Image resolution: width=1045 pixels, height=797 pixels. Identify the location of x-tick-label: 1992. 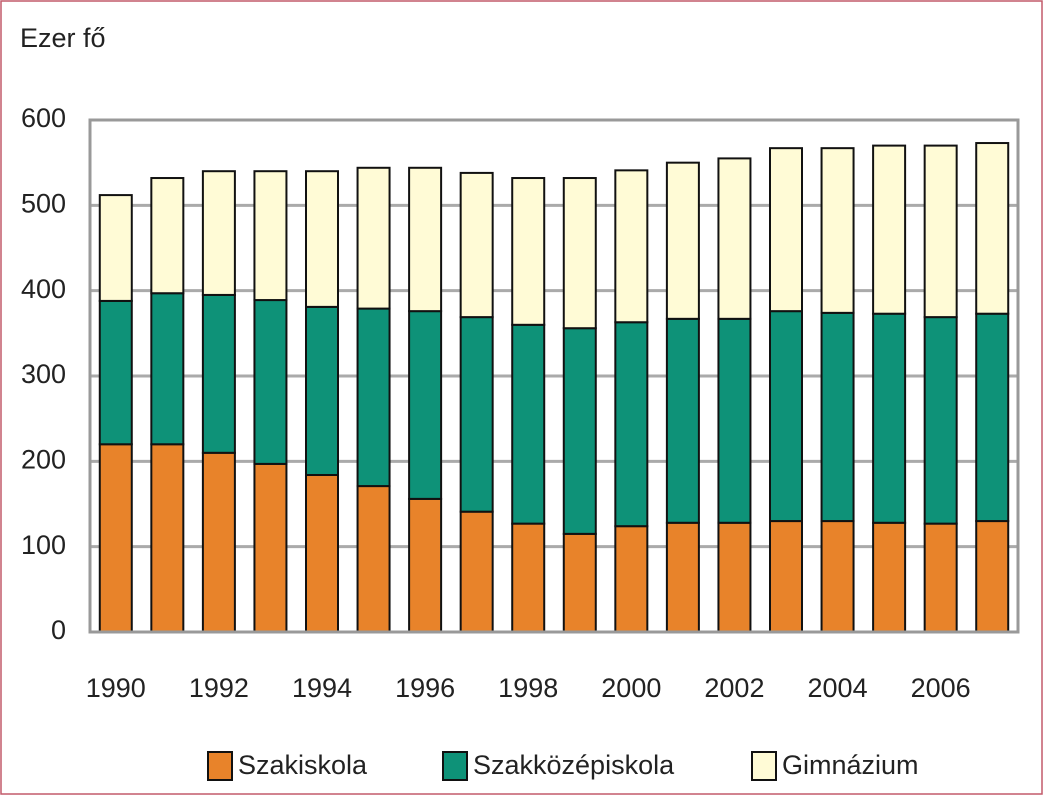
(219, 688).